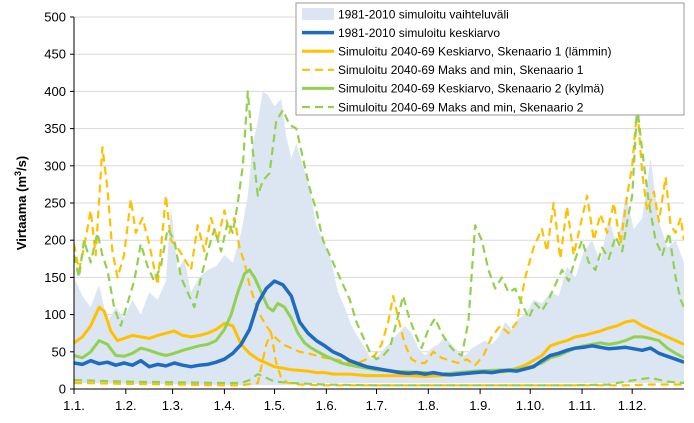 The width and height of the screenshot is (694, 423). Describe the element at coordinates (62, 389) in the screenshot. I see `y-tick-label: 0` at that location.